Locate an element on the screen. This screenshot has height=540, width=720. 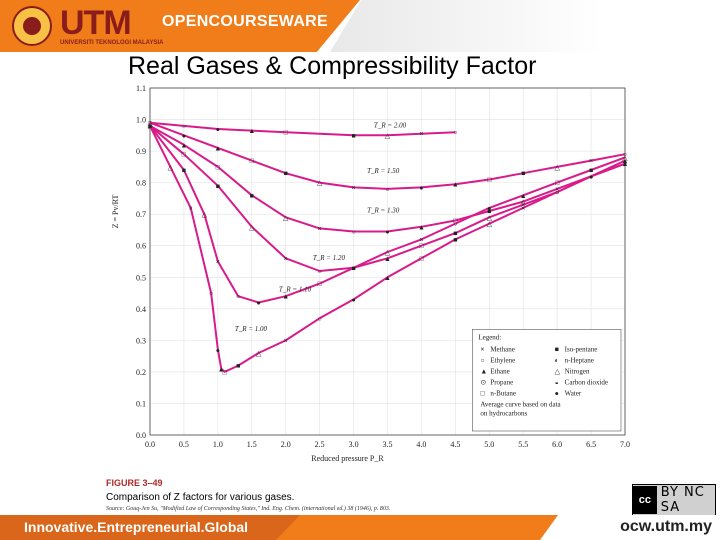
cc-logo-icon: cc is located at coordinates (645, 500).